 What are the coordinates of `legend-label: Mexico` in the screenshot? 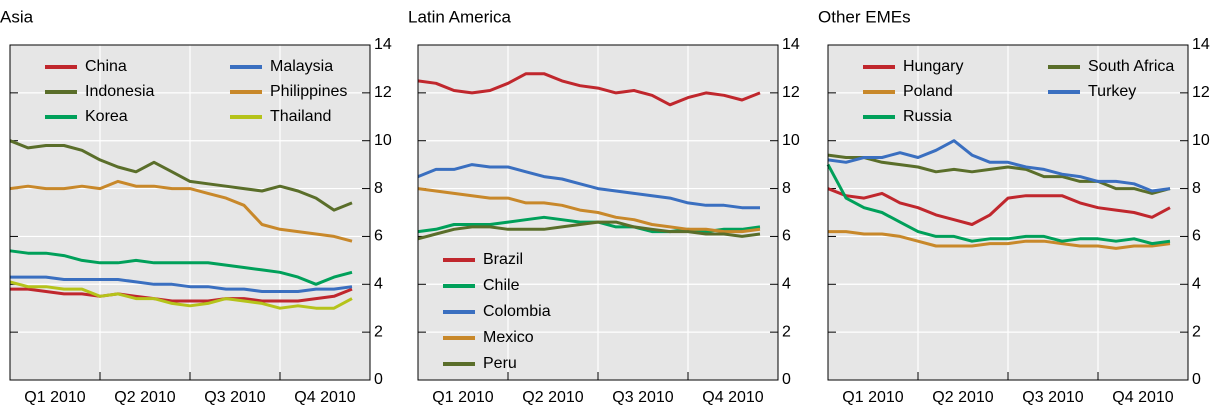 It's located at (508, 337).